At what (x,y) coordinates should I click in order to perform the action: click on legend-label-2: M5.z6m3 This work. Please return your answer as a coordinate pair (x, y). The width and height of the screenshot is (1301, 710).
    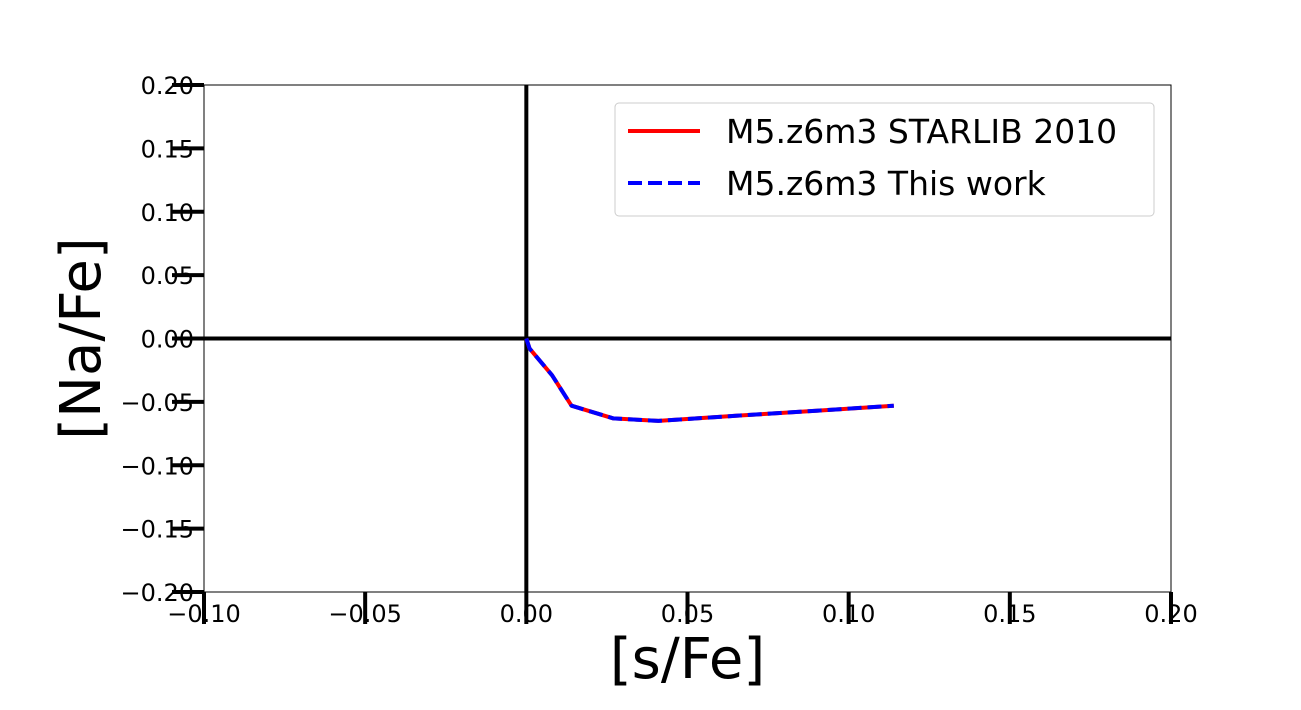
    Looking at the image, I should click on (886, 183).